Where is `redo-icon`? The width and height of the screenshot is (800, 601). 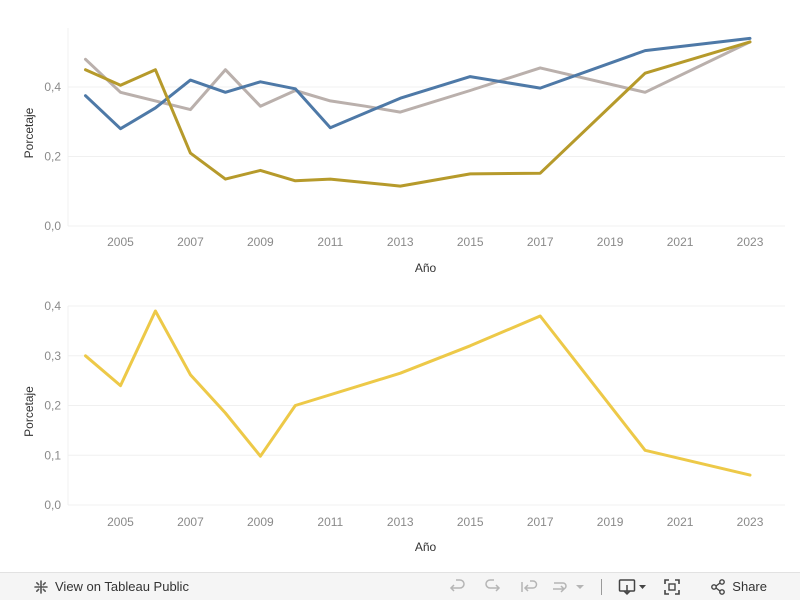 redo-icon is located at coordinates (493, 585).